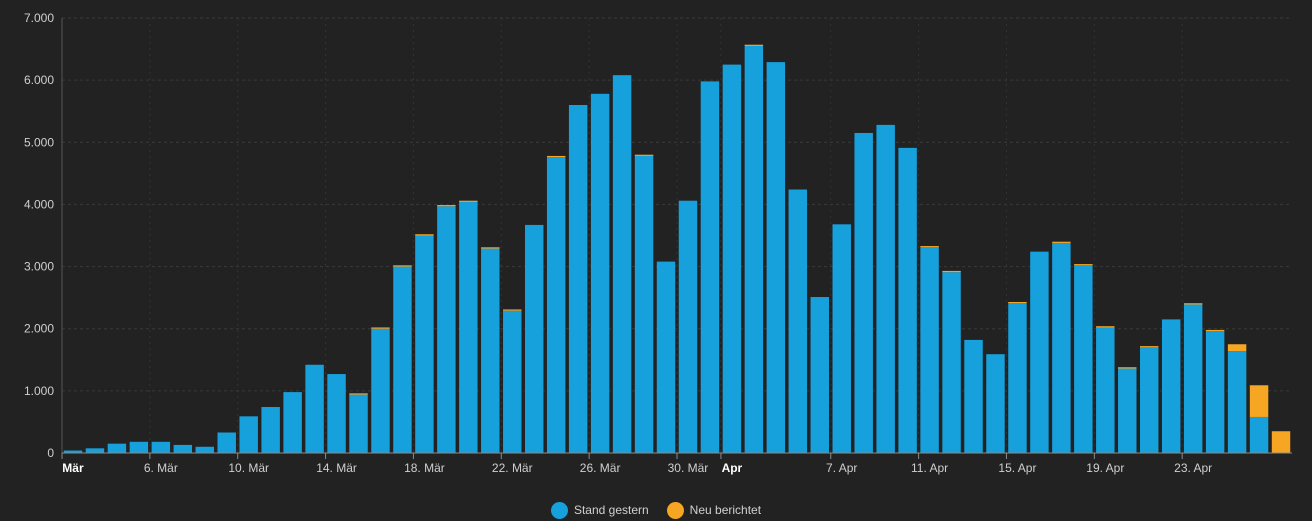 Image resolution: width=1312 pixels, height=521 pixels. I want to click on x-tick-label: 11. Apr, so click(929, 468).